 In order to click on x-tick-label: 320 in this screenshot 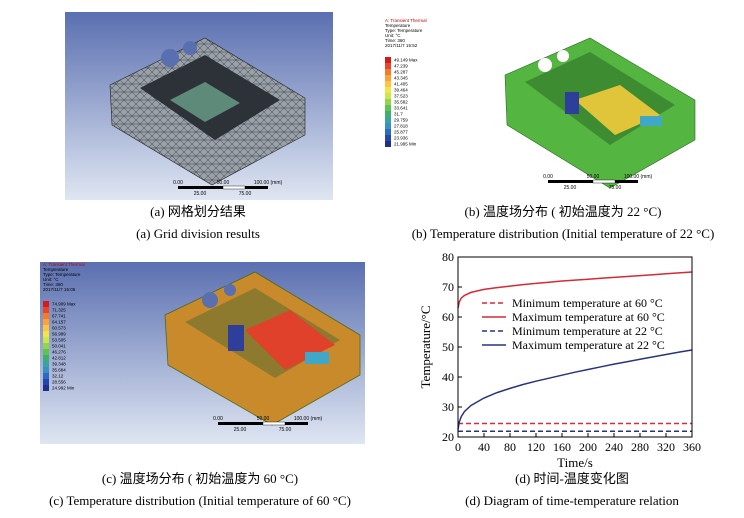, I will do `click(666, 447)`.